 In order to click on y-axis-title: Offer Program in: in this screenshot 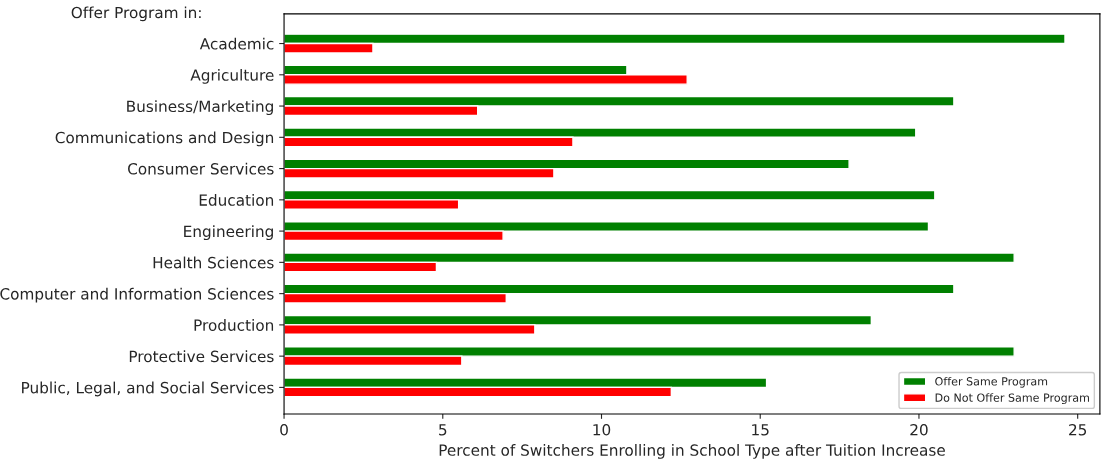, I will do `click(136, 14)`.